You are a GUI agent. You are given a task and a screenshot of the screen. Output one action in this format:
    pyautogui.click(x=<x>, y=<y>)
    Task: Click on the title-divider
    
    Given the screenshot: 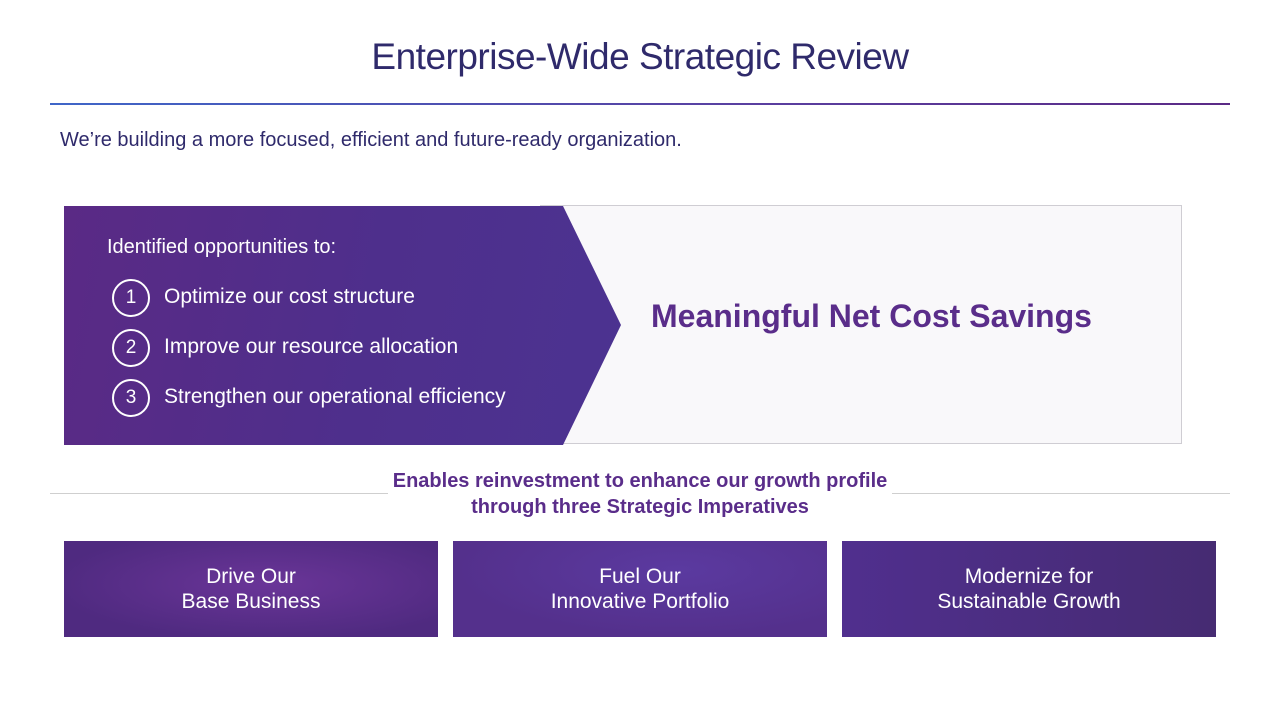 What is the action you would take?
    pyautogui.click(x=640, y=104)
    